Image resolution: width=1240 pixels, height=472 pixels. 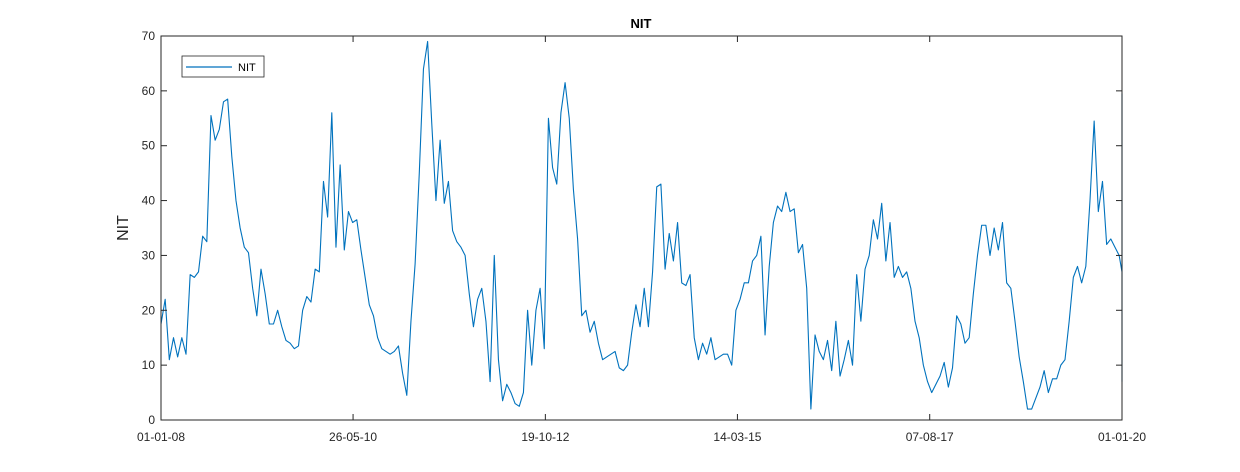 What do you see at coordinates (149, 365) in the screenshot?
I see `y-tick-label: 10` at bounding box center [149, 365].